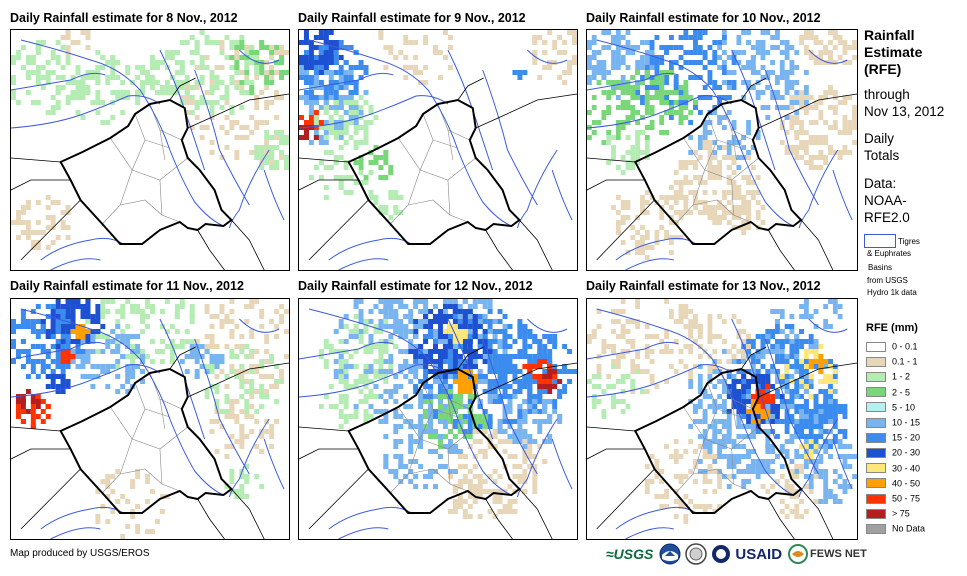 This screenshot has width=967, height=576. I want to click on basin-legend-swatch, so click(880, 241).